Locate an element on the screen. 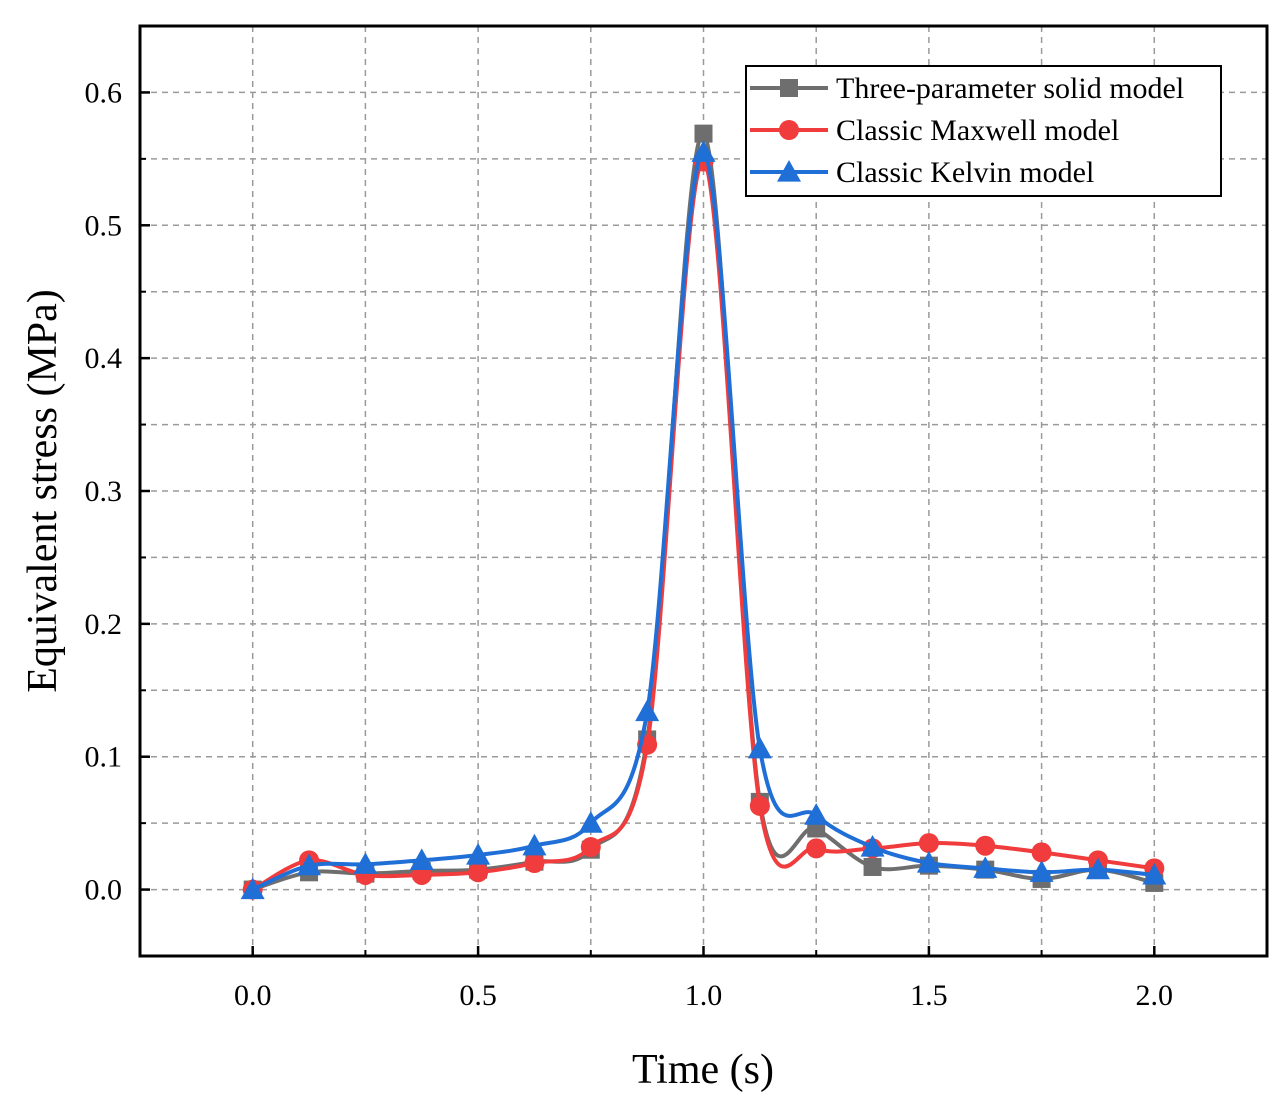  y-tick-label: 0.1 is located at coordinates (104, 757).